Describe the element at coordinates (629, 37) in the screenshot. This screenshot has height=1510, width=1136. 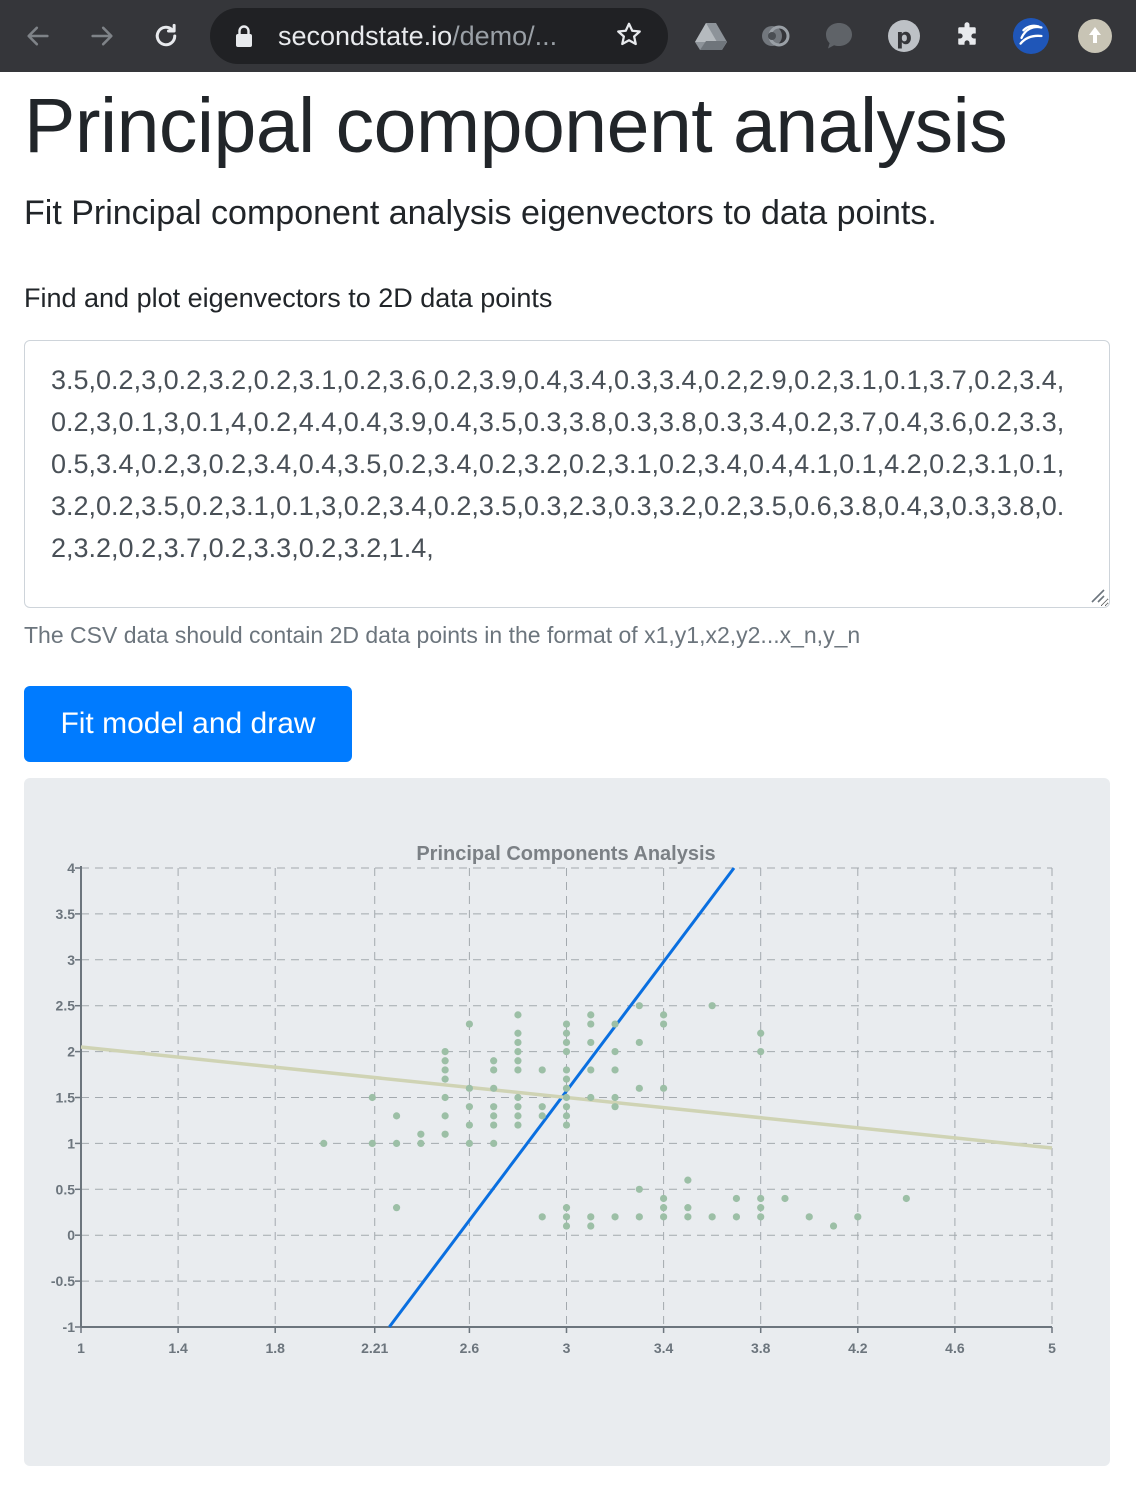
I see `star-icon` at that location.